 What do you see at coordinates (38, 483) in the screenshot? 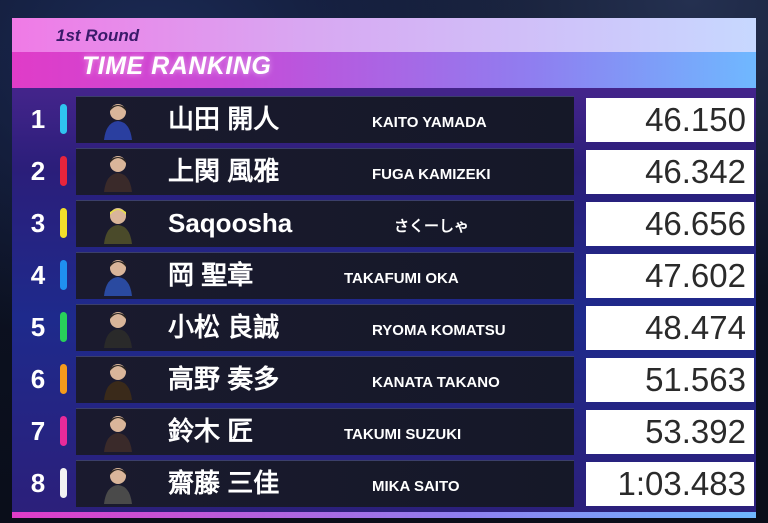
I see `rank-number: 8` at bounding box center [38, 483].